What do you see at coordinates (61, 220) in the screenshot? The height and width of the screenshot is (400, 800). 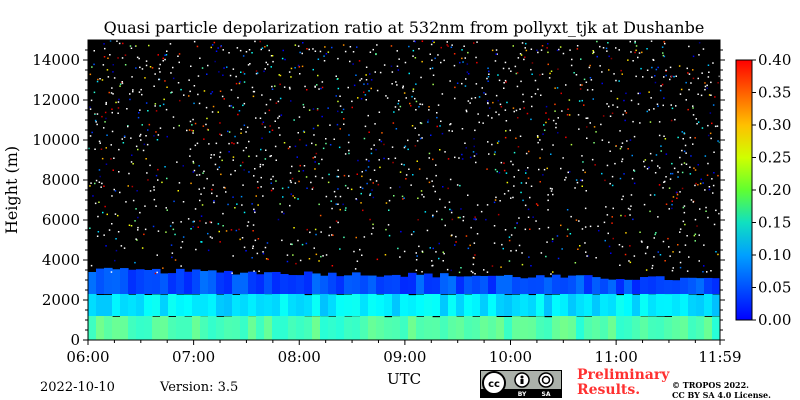 I see `y-tick-label: 6000` at bounding box center [61, 220].